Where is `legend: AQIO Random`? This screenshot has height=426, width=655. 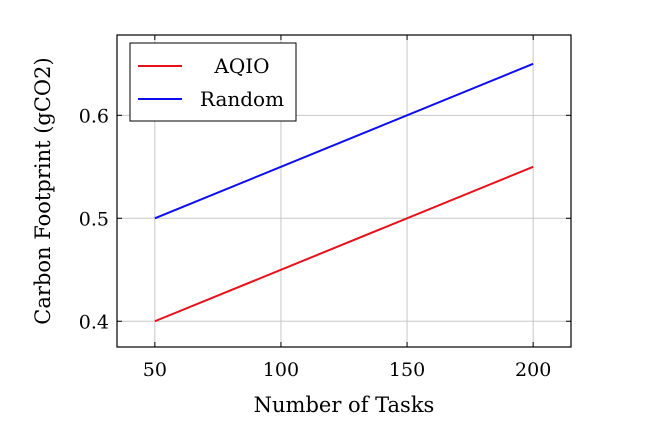
legend: AQIO Random is located at coordinates (213, 82).